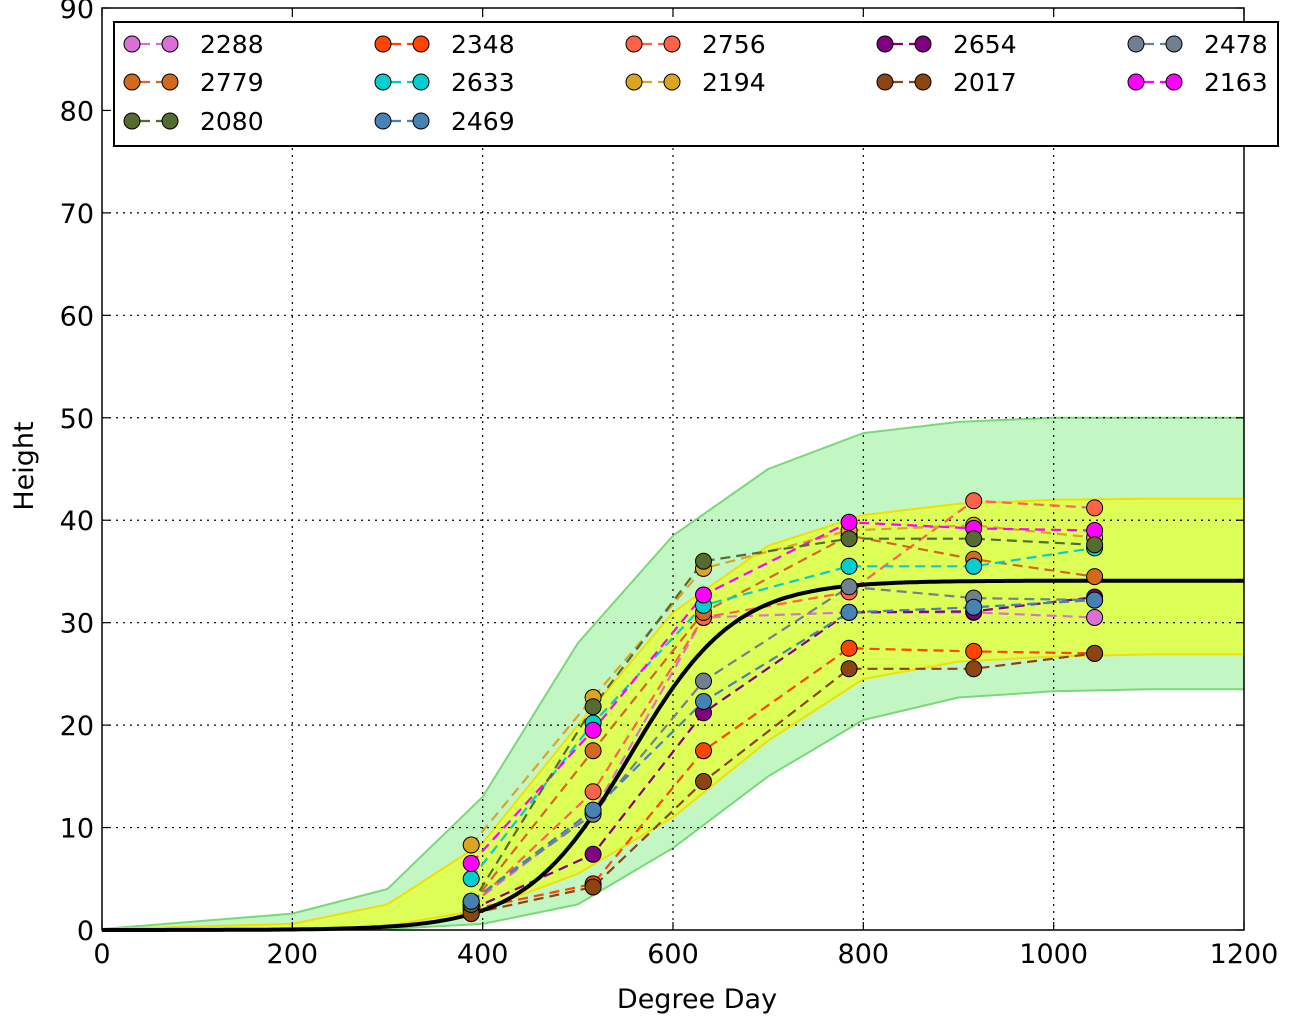  What do you see at coordinates (1236, 82) in the screenshot?
I see `legend-label: 2163` at bounding box center [1236, 82].